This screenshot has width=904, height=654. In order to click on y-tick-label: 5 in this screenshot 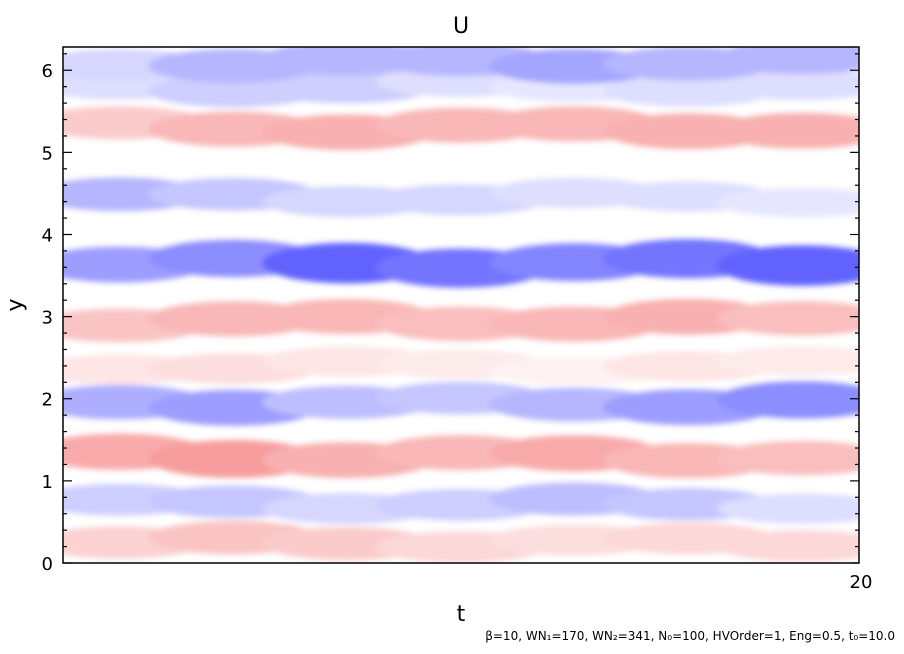, I will do `click(47, 153)`.